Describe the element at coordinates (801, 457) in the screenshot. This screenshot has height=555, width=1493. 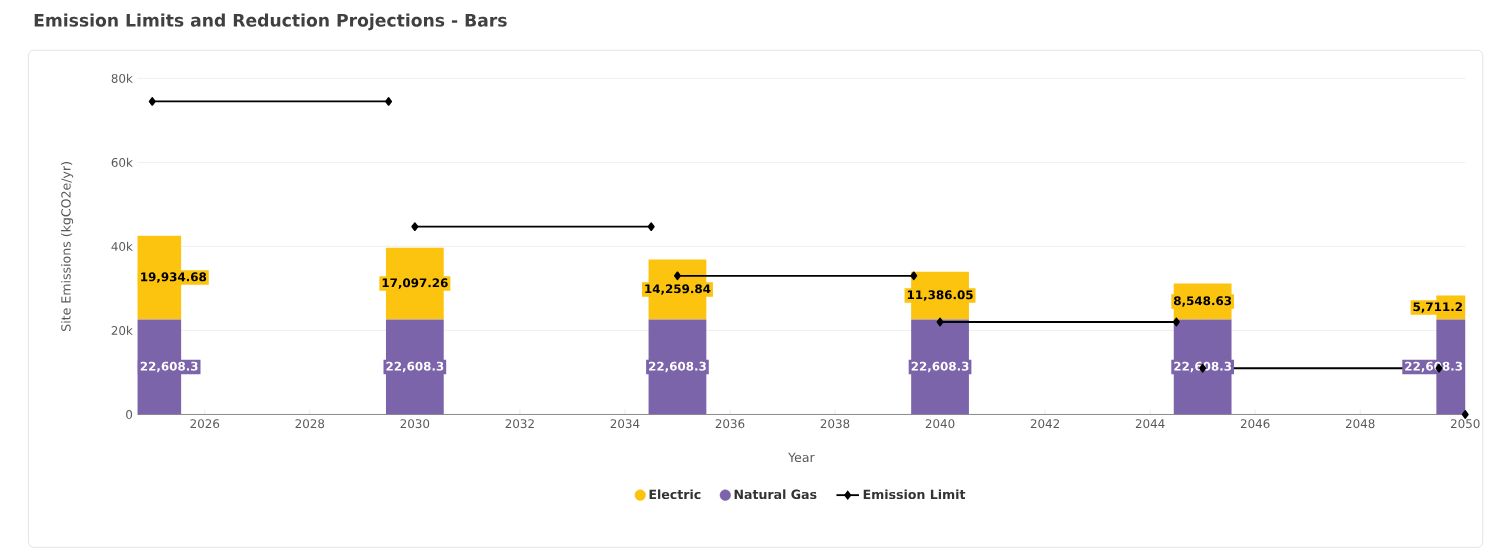
I see `x-axis-title: Year` at that location.